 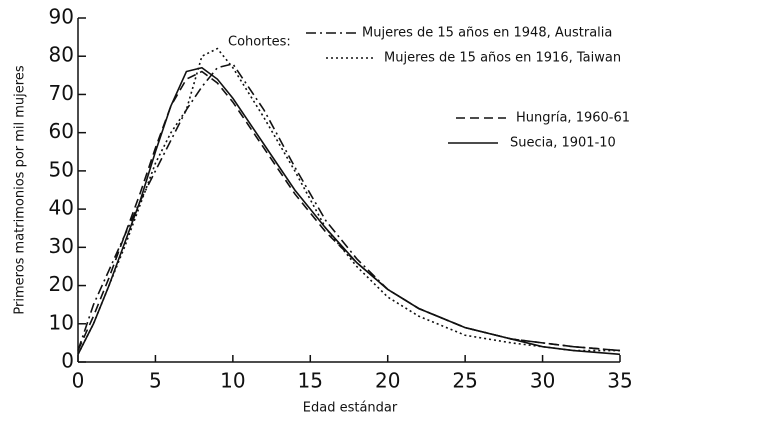 I want to click on y-tick-label: 40, so click(x=61, y=208).